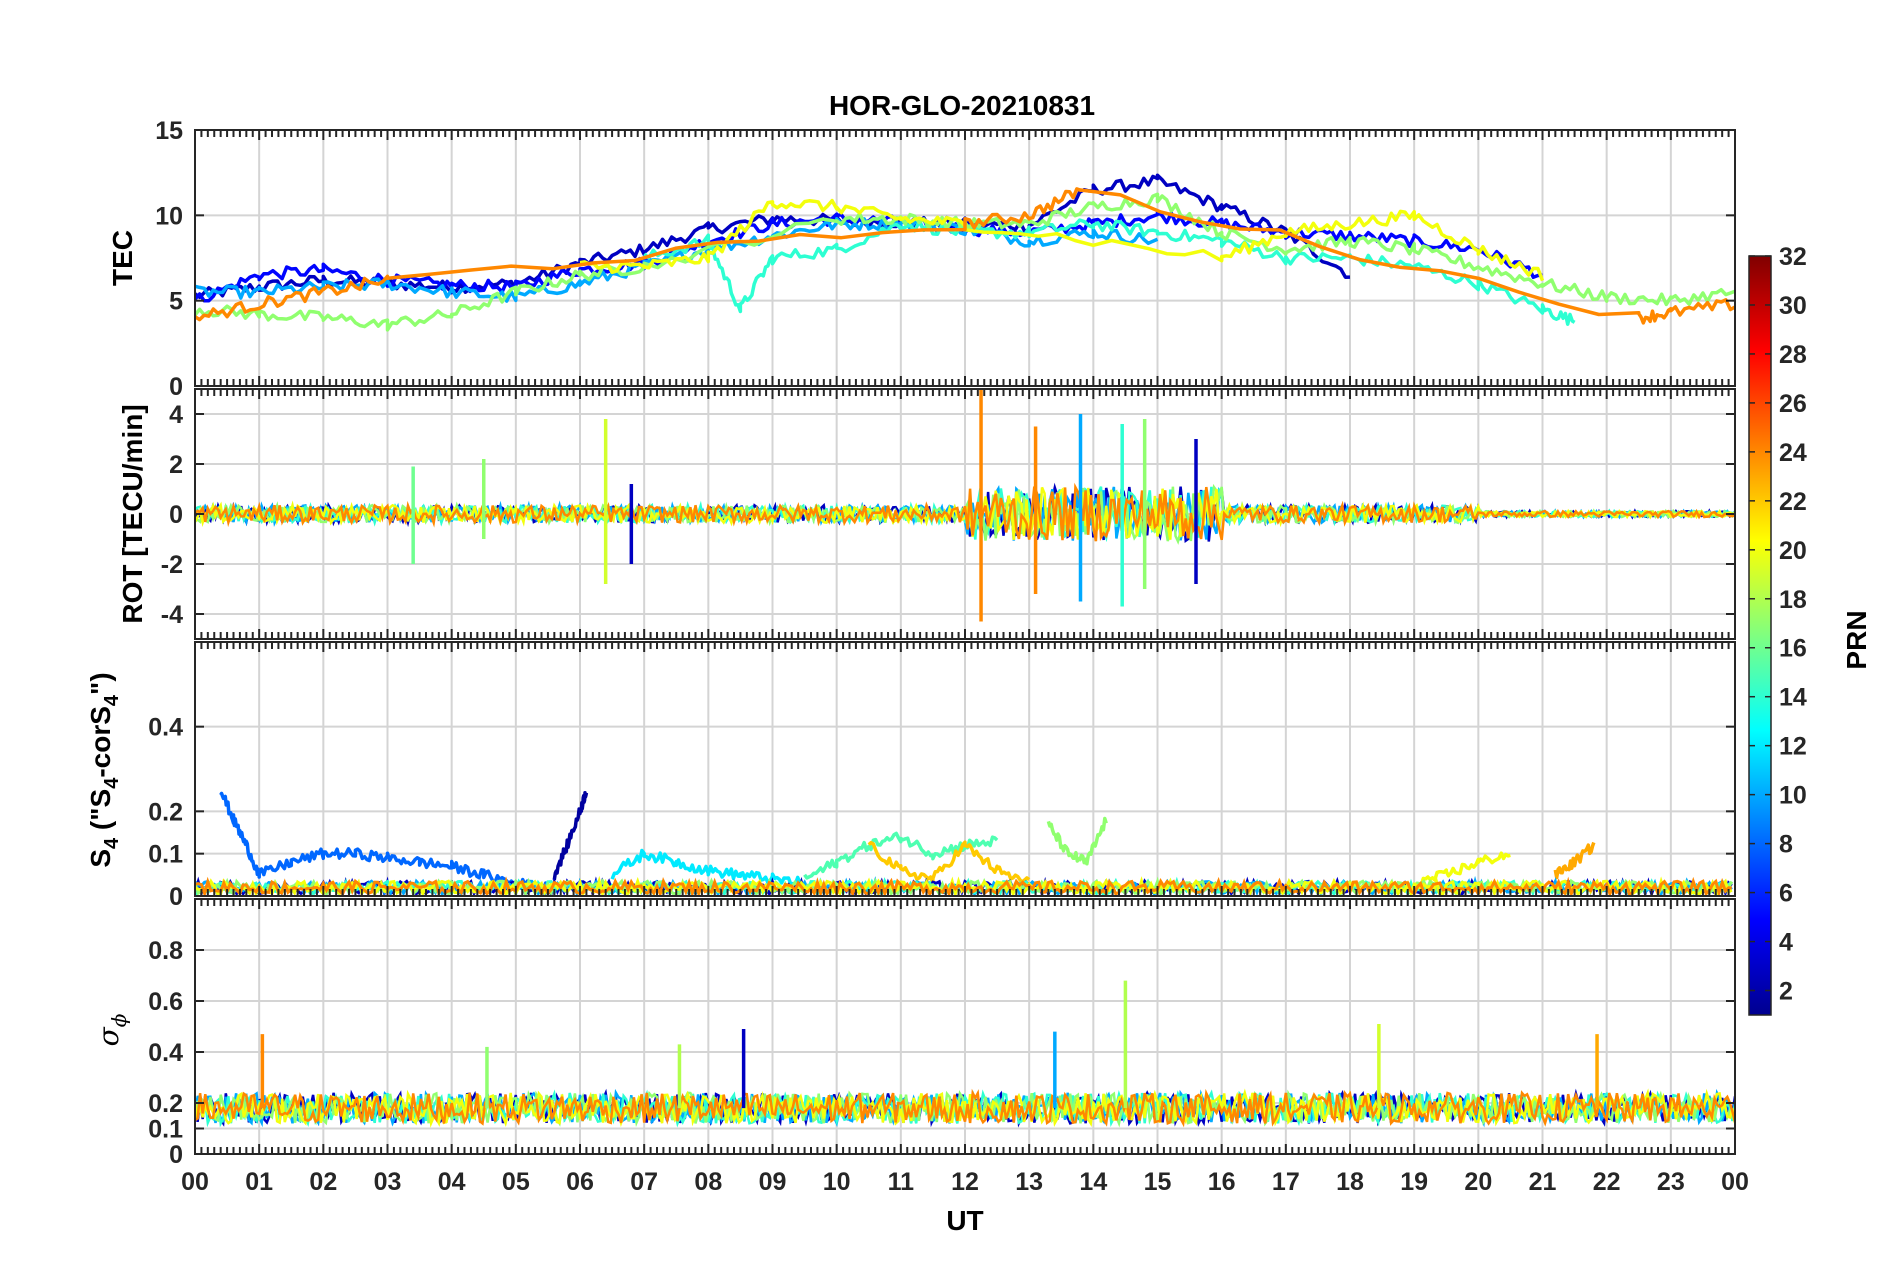  What do you see at coordinates (165, 1002) in the screenshot?
I see `y-tick-label: 0.6` at bounding box center [165, 1002].